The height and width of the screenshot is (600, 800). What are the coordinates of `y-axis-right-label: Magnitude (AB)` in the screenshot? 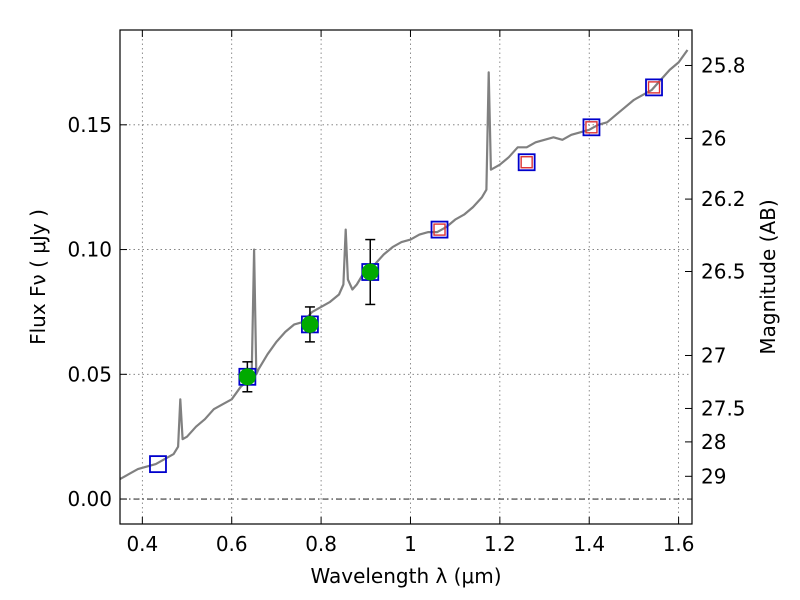 It's located at (768, 276).